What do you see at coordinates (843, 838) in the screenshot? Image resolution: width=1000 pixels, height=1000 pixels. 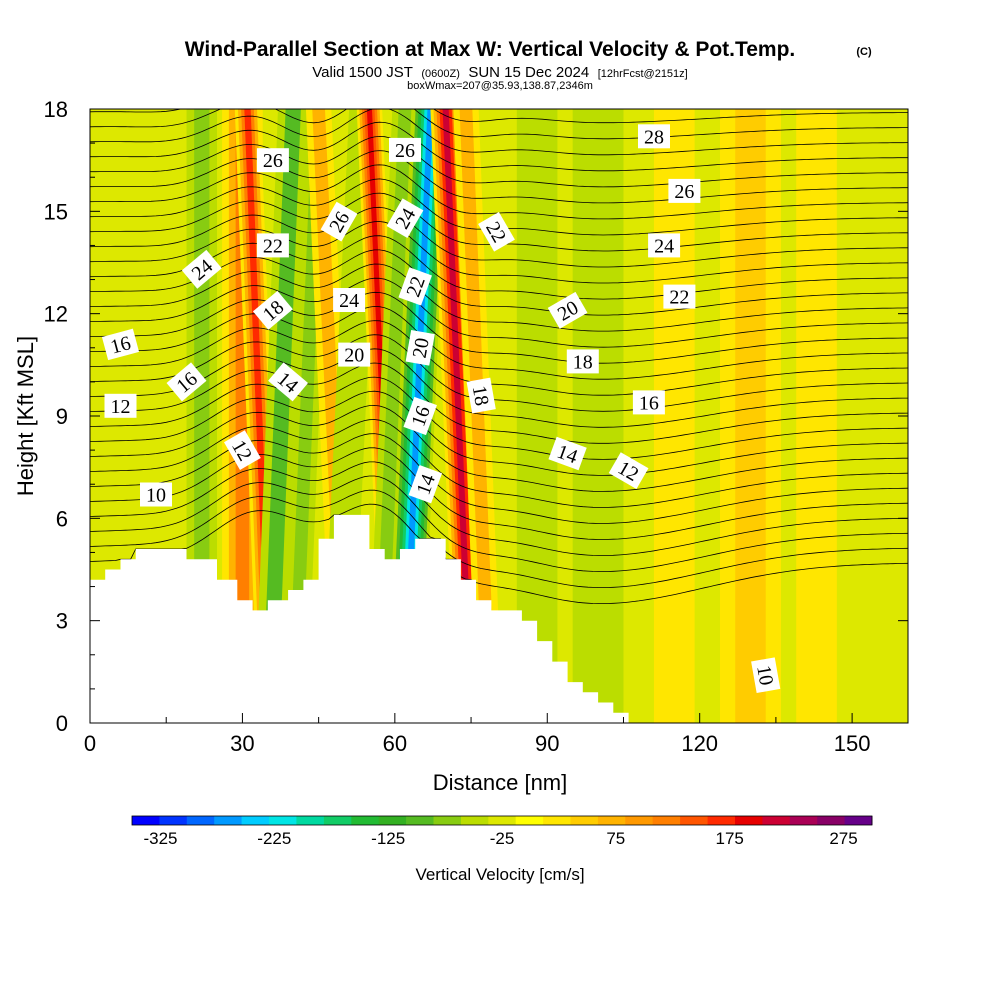 I see `colorbar-tick-label: 275` at bounding box center [843, 838].